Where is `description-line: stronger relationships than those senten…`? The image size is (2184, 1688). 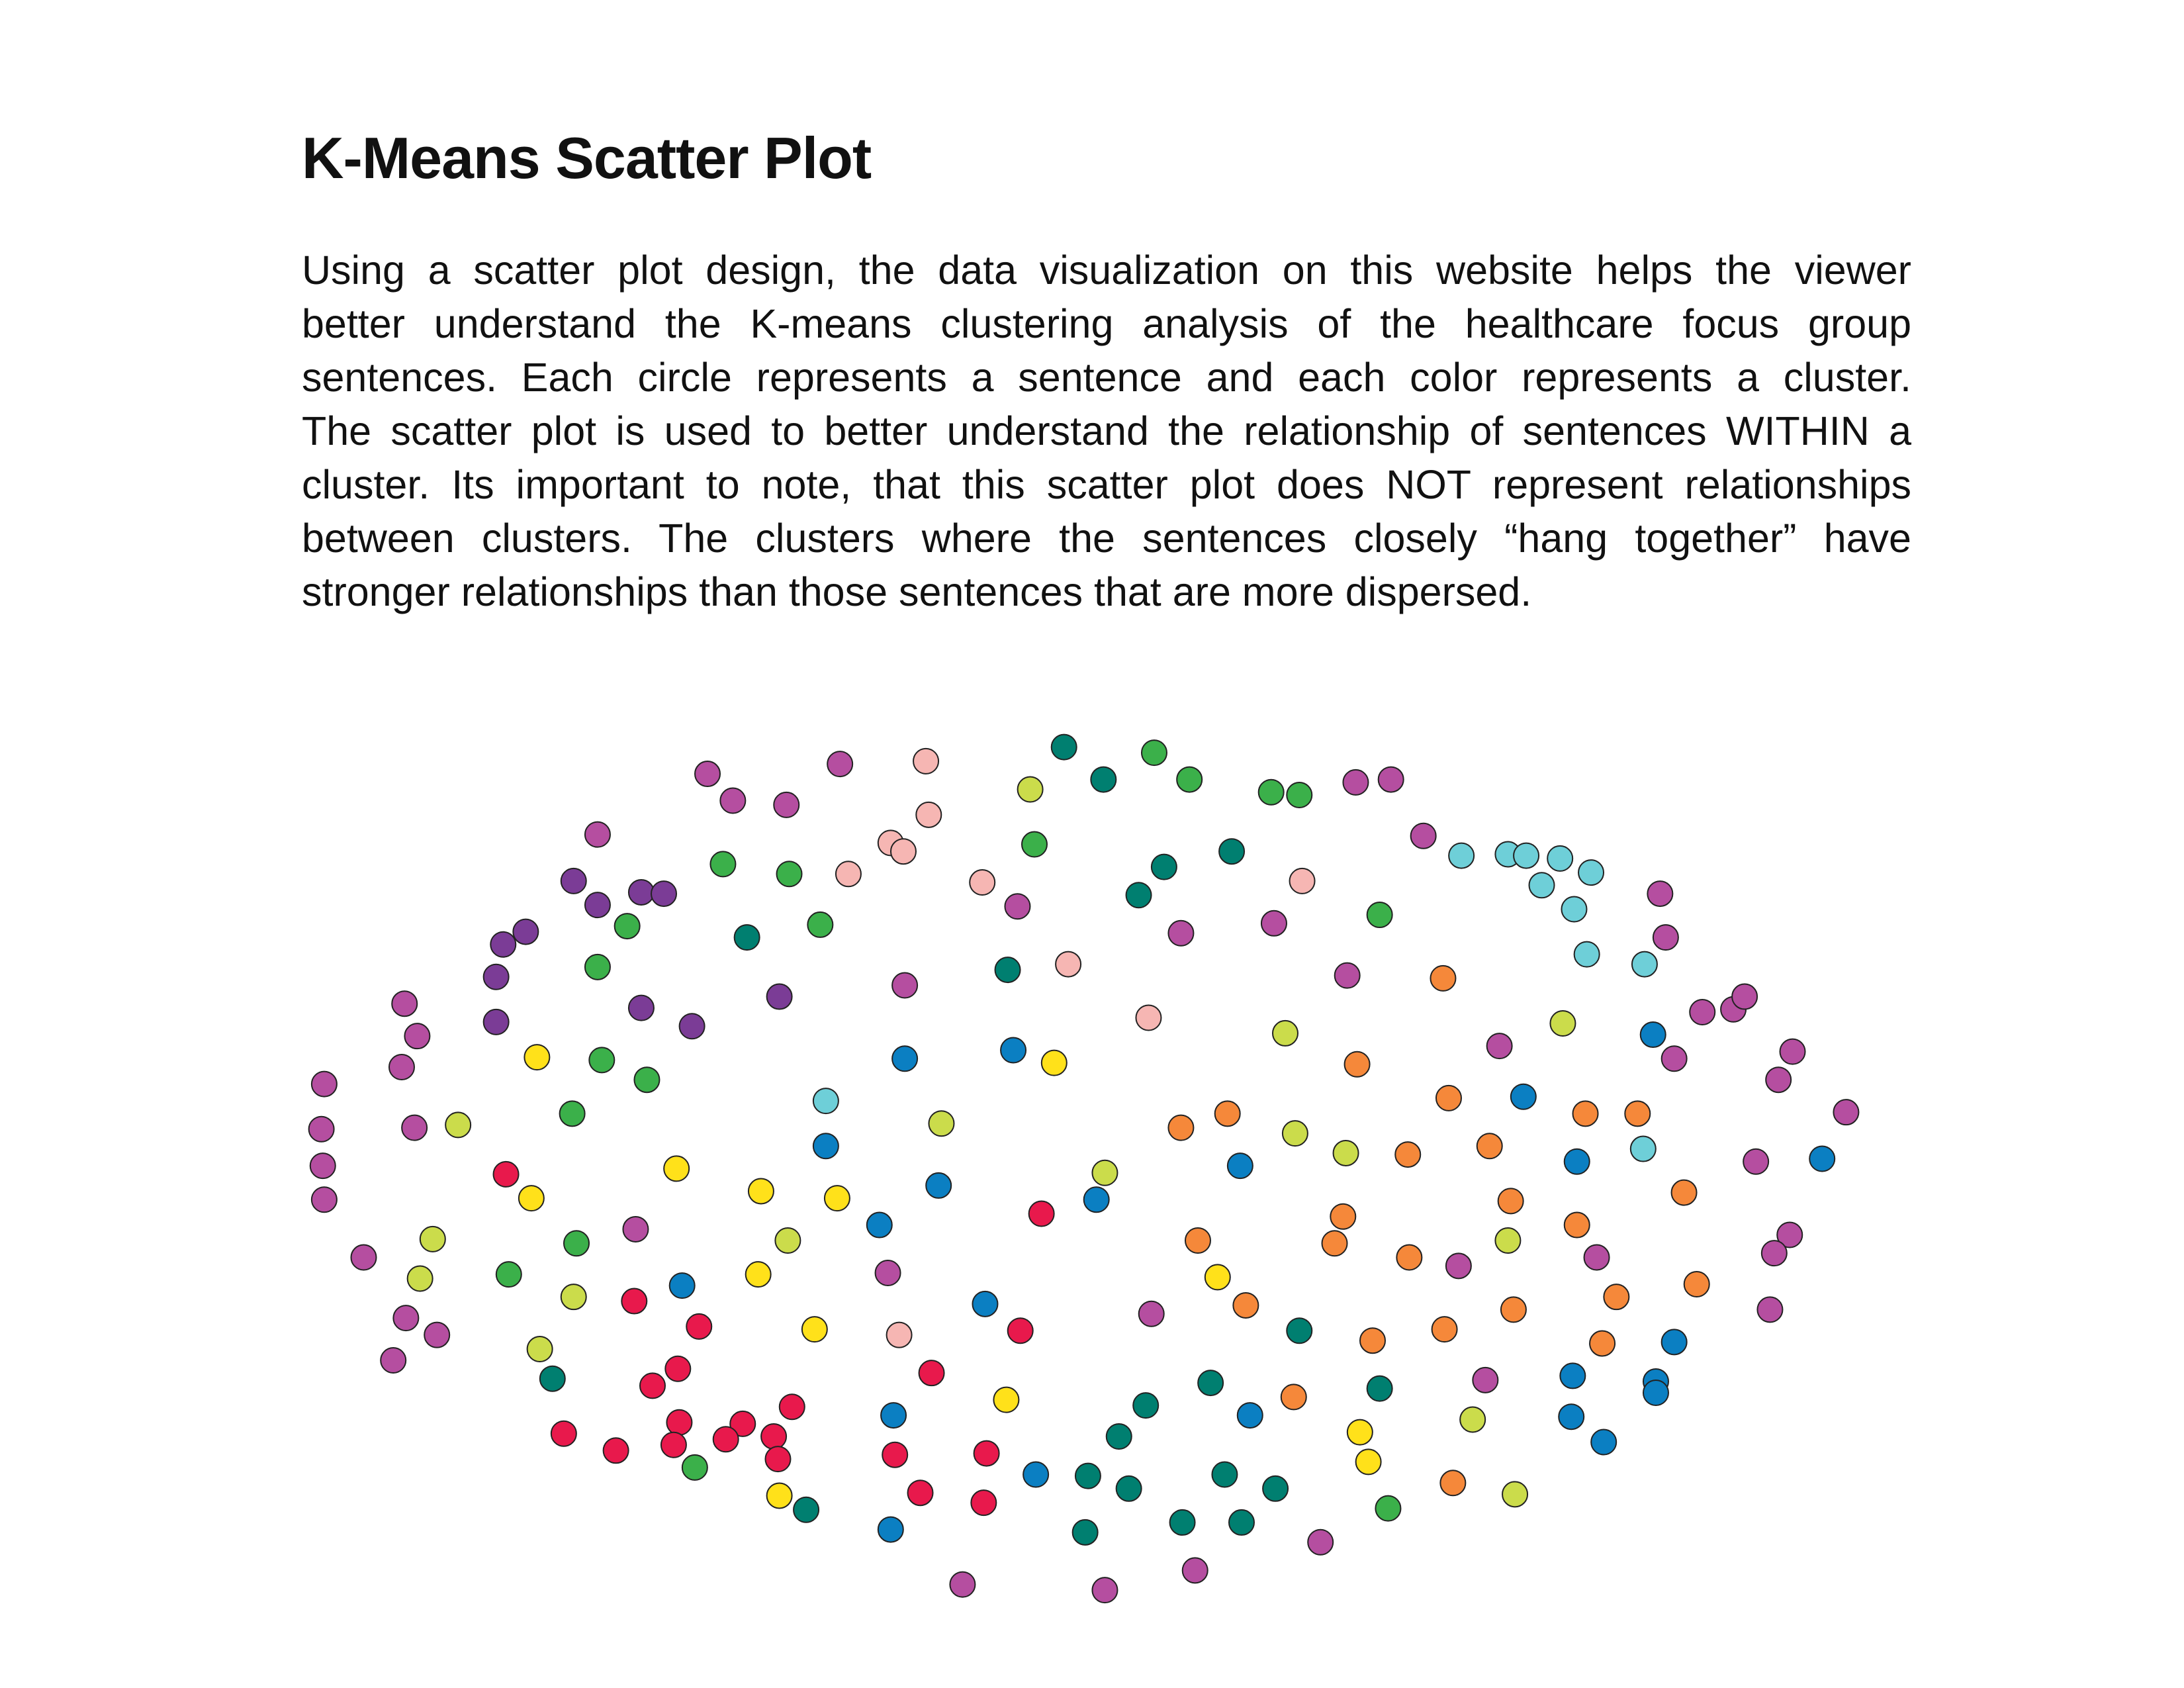
description-line: stronger relationships than those senten… is located at coordinates (917, 591).